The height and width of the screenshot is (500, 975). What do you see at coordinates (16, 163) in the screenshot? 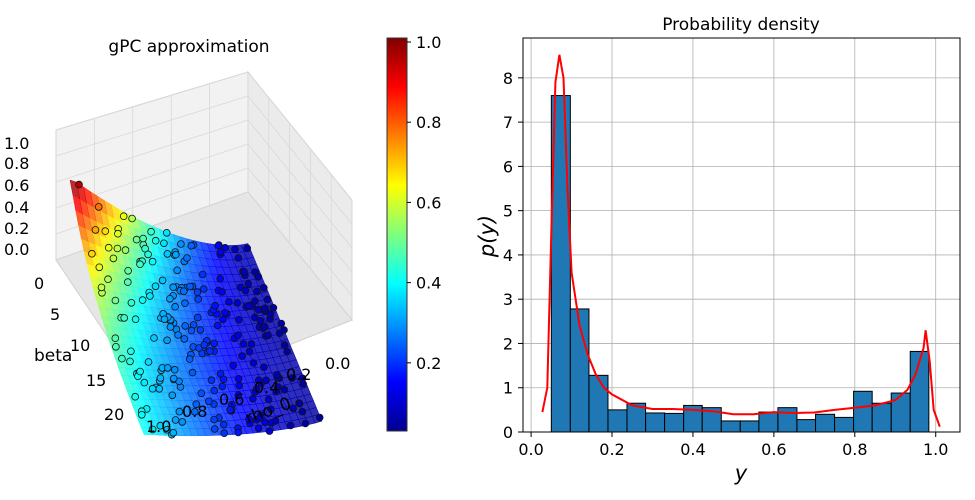
I see `z-tick: 0.8` at bounding box center [16, 163].